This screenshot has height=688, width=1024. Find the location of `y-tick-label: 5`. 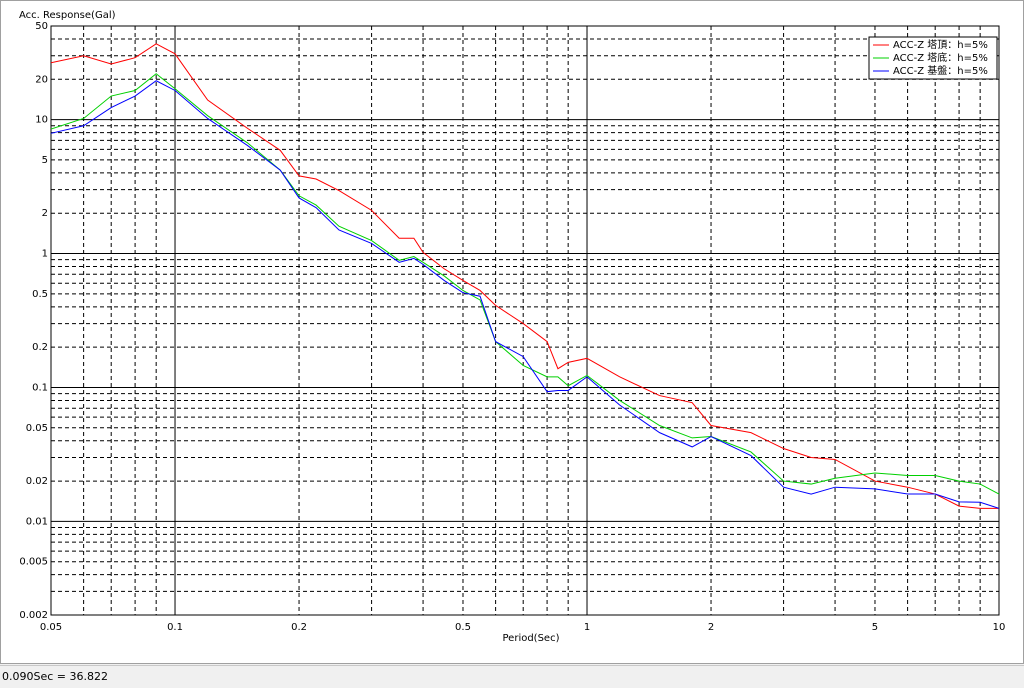

y-tick-label: 5 is located at coordinates (45, 160).